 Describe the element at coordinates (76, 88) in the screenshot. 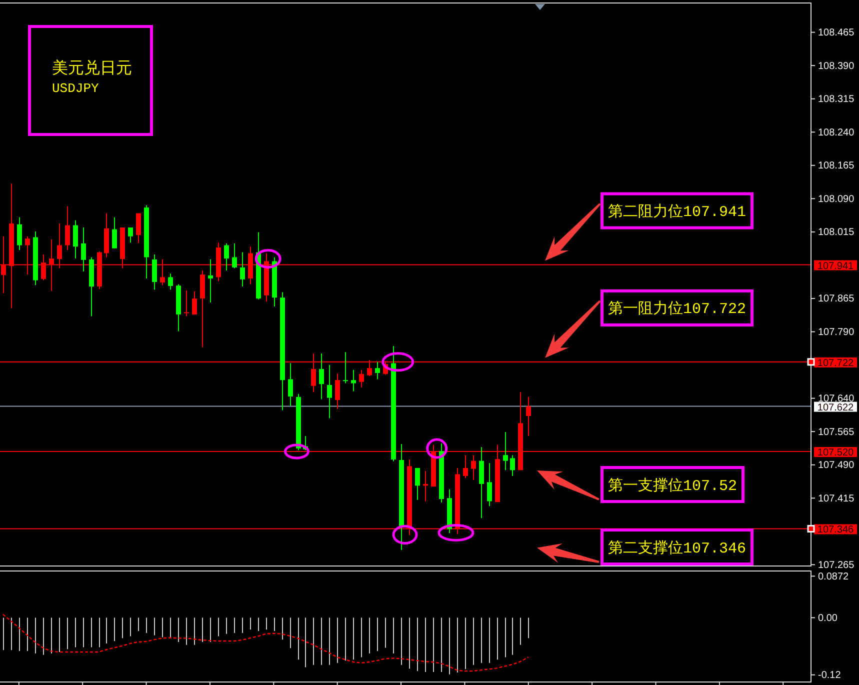

I see `text: USDJPY` at that location.